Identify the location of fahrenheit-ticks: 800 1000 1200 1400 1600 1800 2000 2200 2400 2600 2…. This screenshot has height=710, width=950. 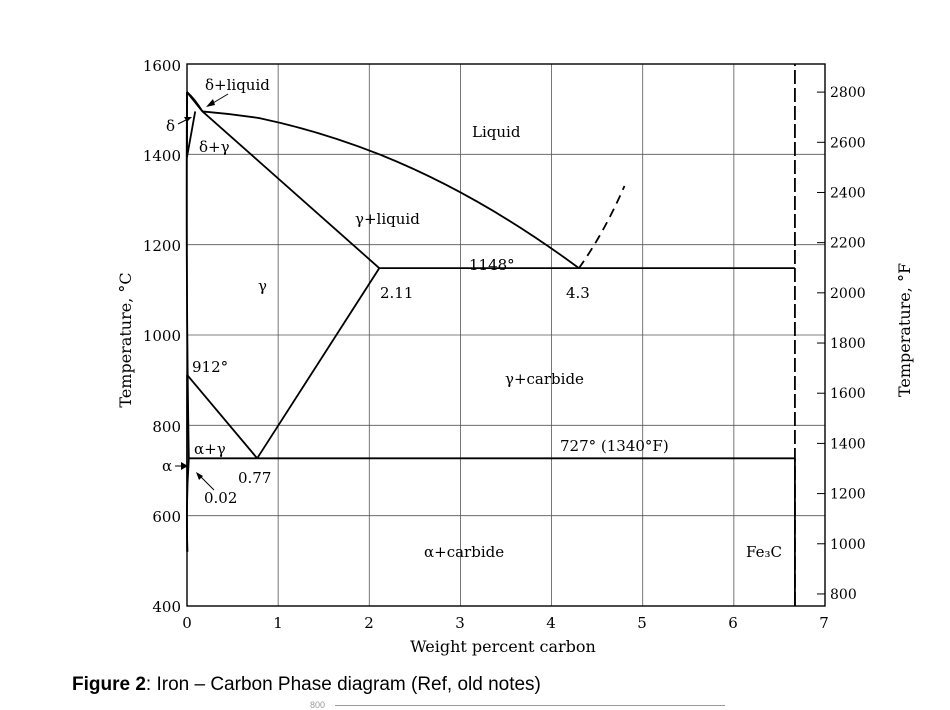
(841, 344).